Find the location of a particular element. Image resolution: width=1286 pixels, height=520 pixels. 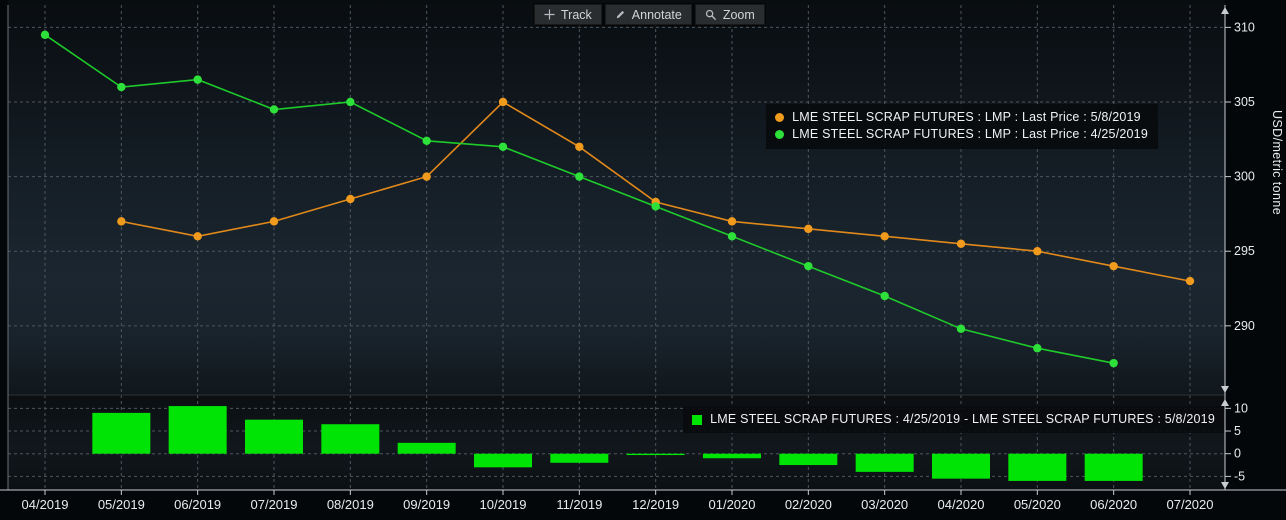

x-axis-label: 11/2019 is located at coordinates (579, 504).